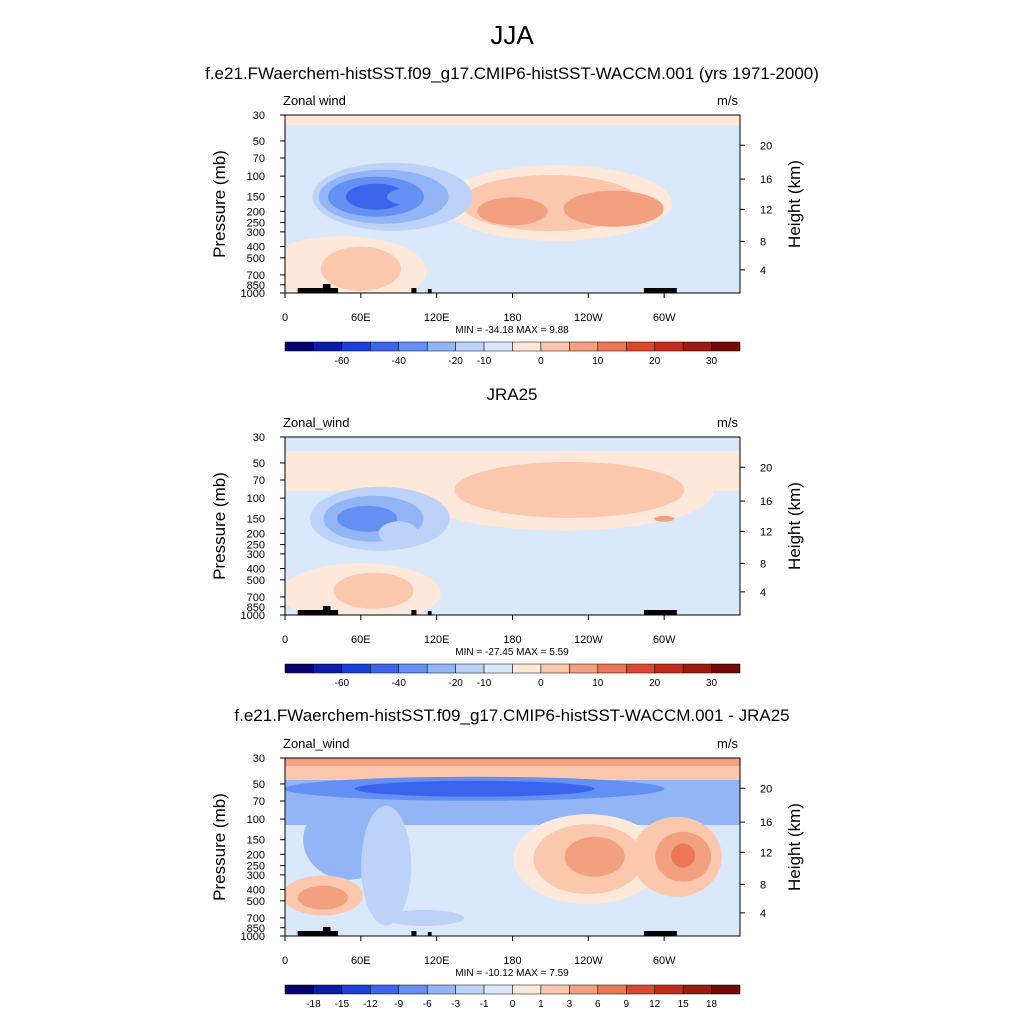 Image resolution: width=1024 pixels, height=1024 pixels. What do you see at coordinates (455, 1004) in the screenshot?
I see `colorbar-label: -3` at bounding box center [455, 1004].